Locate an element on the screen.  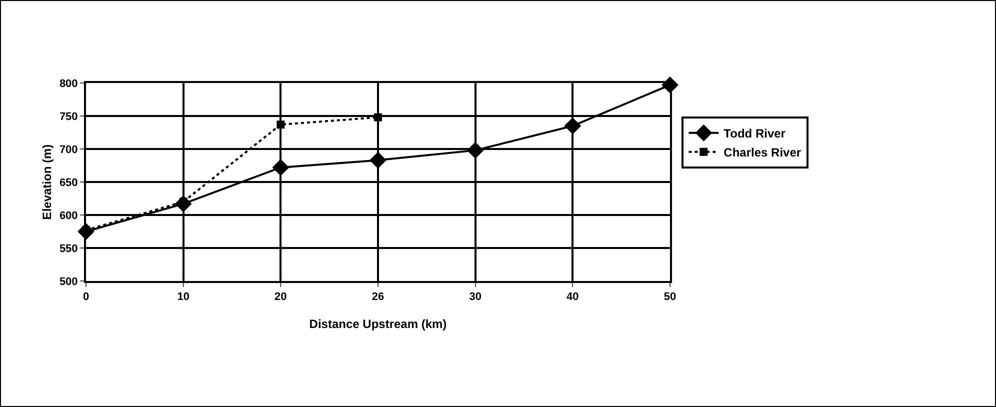
y-axis-title: Elevation (m) is located at coordinates (47, 182).